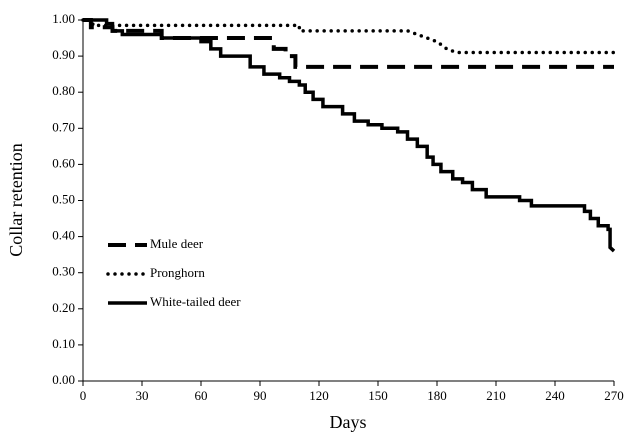 The width and height of the screenshot is (627, 437). I want to click on y-tick-label: 1.00, so click(63, 18).